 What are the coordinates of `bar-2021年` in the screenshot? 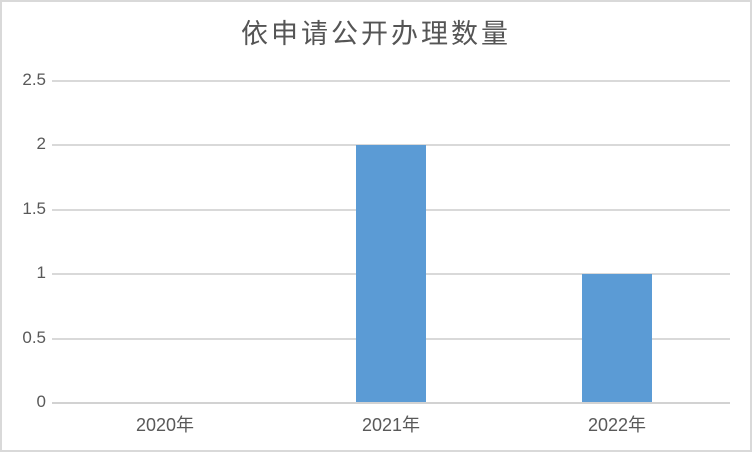 It's located at (391, 274).